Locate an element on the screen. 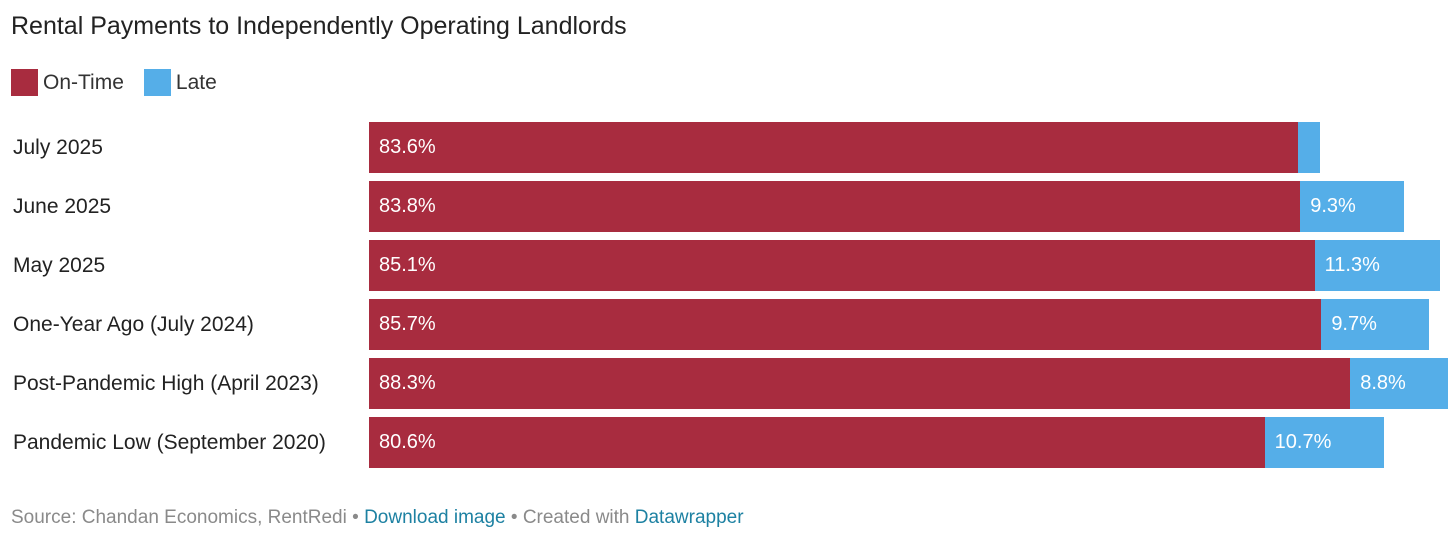  data-label: 83.6% is located at coordinates (407, 147).